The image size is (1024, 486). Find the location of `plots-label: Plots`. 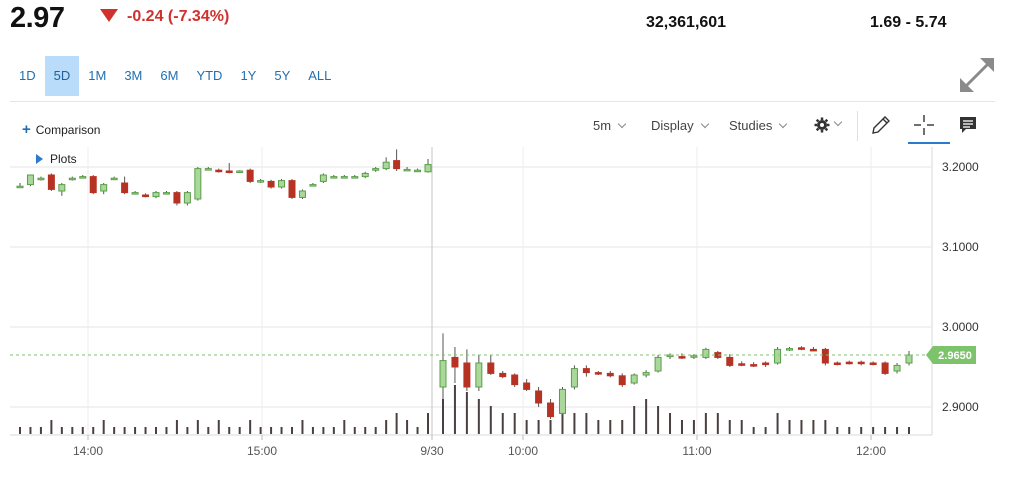

plots-label: Plots is located at coordinates (63, 159).